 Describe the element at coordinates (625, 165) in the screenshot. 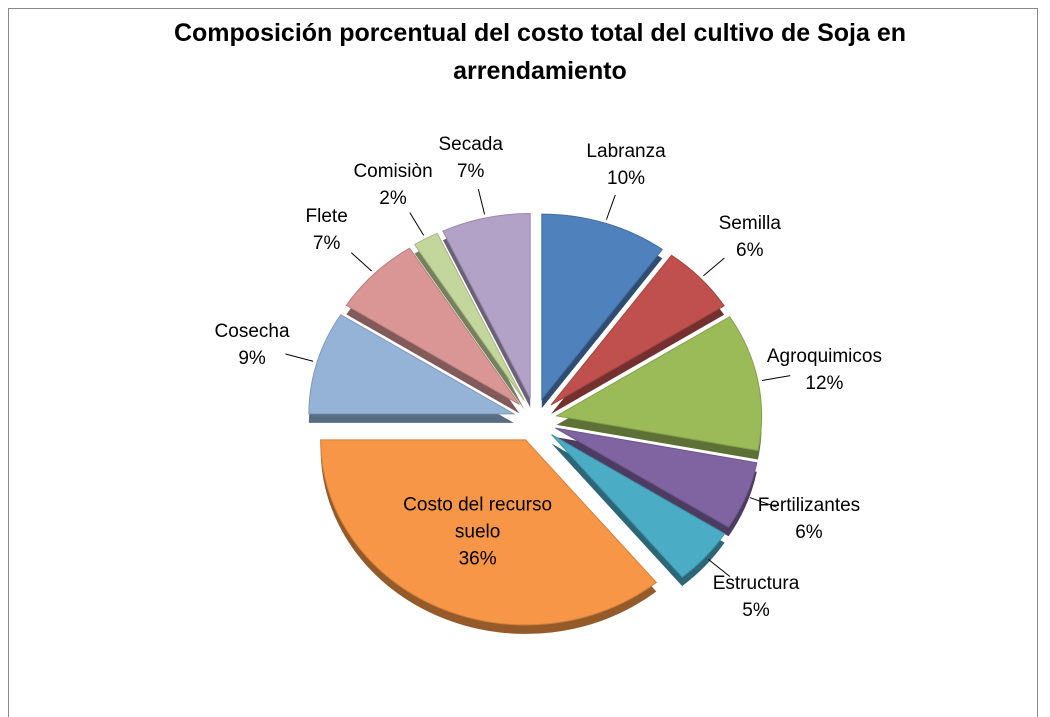

I see `data-label: Labranza 10%` at that location.